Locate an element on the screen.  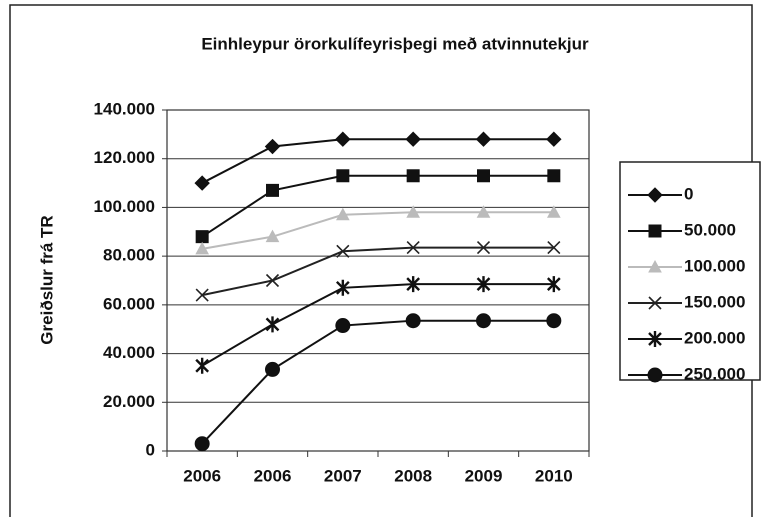
y-tick-label: 60.000 is located at coordinates (129, 303).